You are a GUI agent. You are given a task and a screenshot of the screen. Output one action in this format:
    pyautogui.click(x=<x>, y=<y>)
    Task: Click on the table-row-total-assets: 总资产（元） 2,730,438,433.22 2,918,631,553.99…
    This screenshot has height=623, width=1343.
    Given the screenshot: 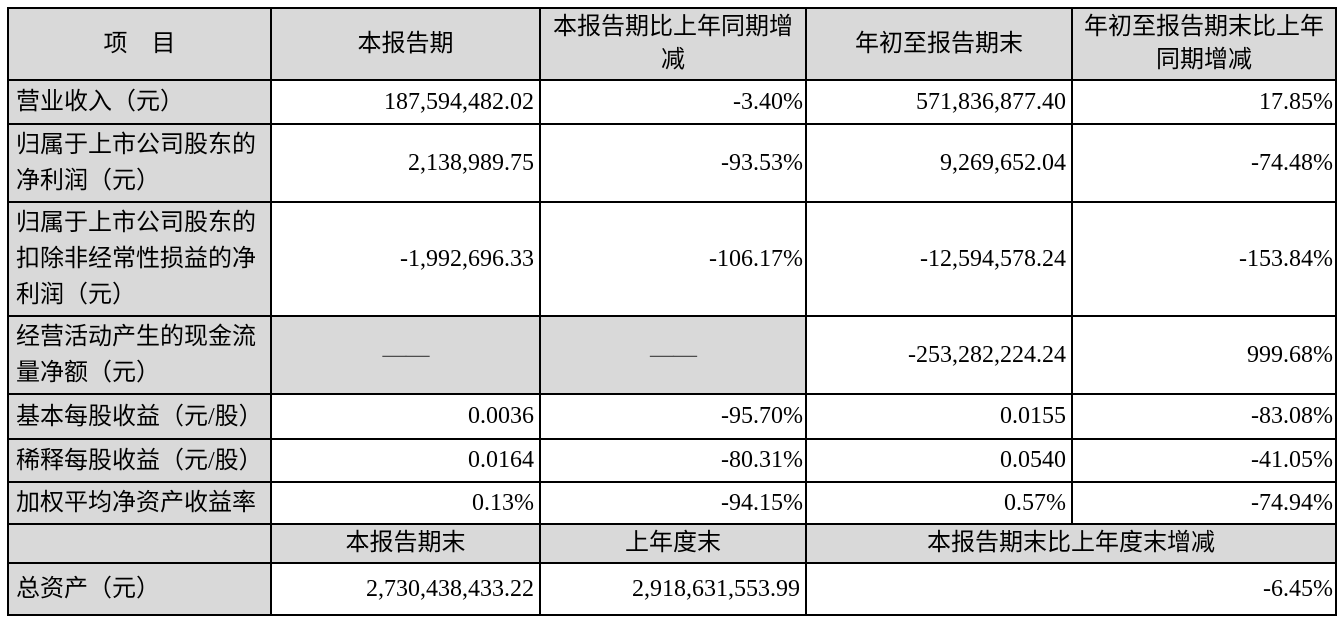 What is the action you would take?
    pyautogui.click(x=672, y=589)
    